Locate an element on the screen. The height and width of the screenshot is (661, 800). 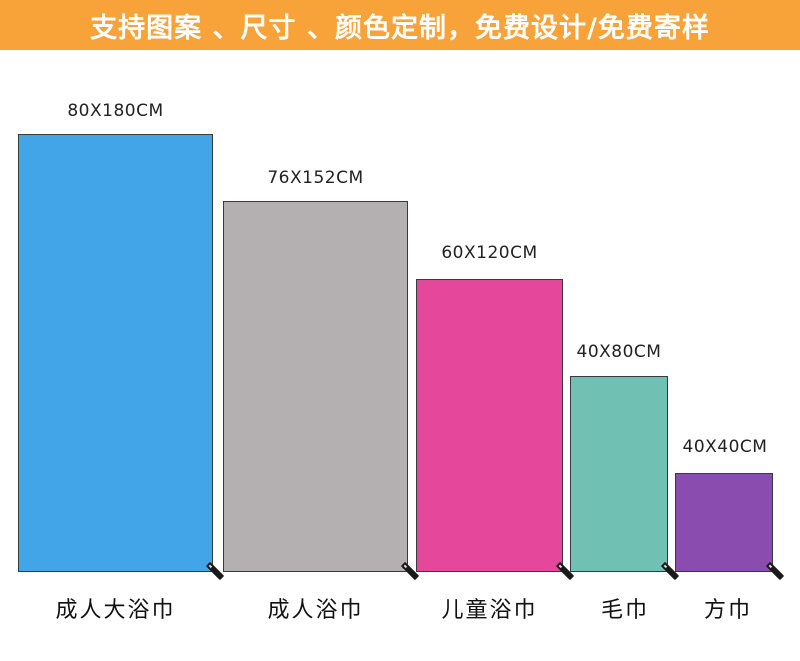
towel-adult is located at coordinates (315, 386).